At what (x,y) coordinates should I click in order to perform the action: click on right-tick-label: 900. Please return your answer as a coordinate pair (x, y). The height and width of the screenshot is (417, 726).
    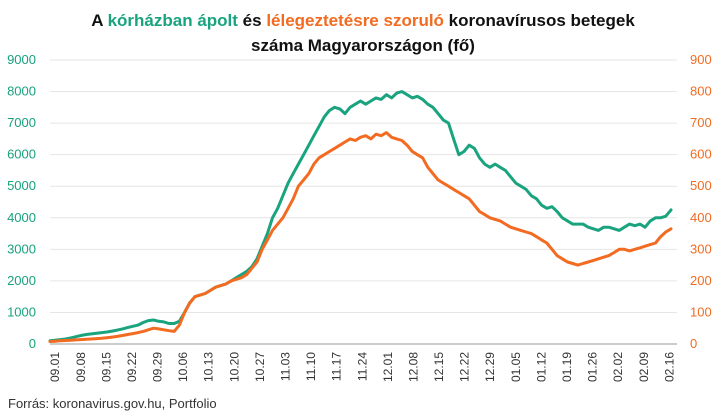
    Looking at the image, I should click on (701, 59).